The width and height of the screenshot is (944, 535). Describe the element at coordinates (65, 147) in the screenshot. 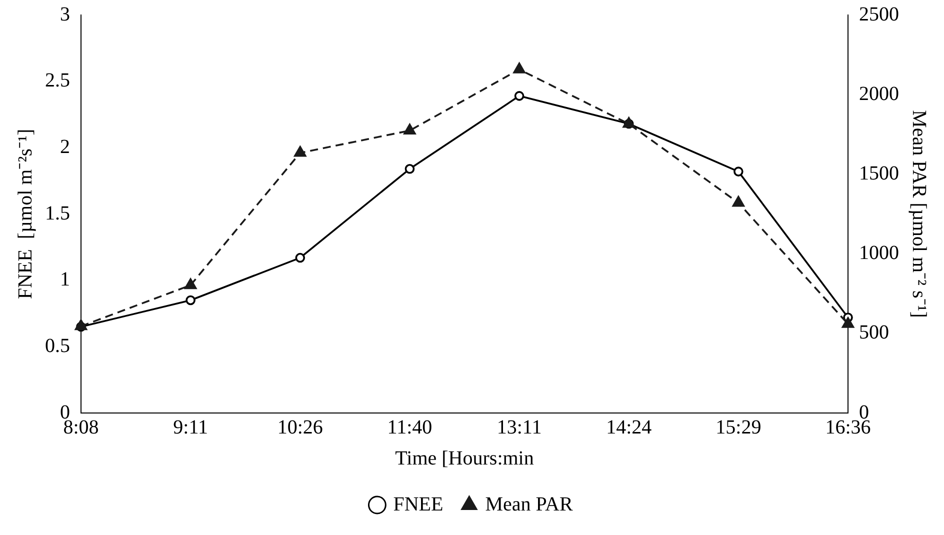

I see `y-tick-label: 2` at that location.